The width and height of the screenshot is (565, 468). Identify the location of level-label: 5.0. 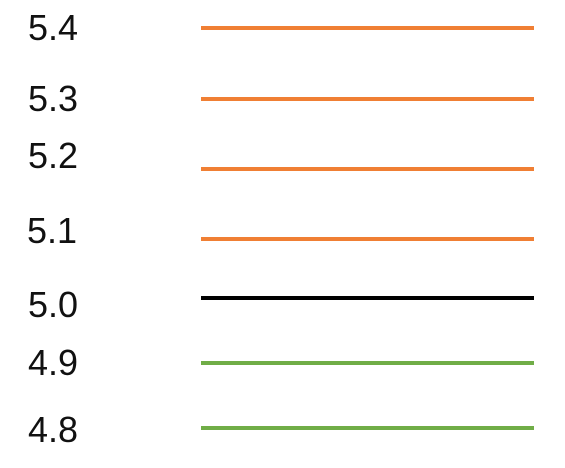
(53, 304).